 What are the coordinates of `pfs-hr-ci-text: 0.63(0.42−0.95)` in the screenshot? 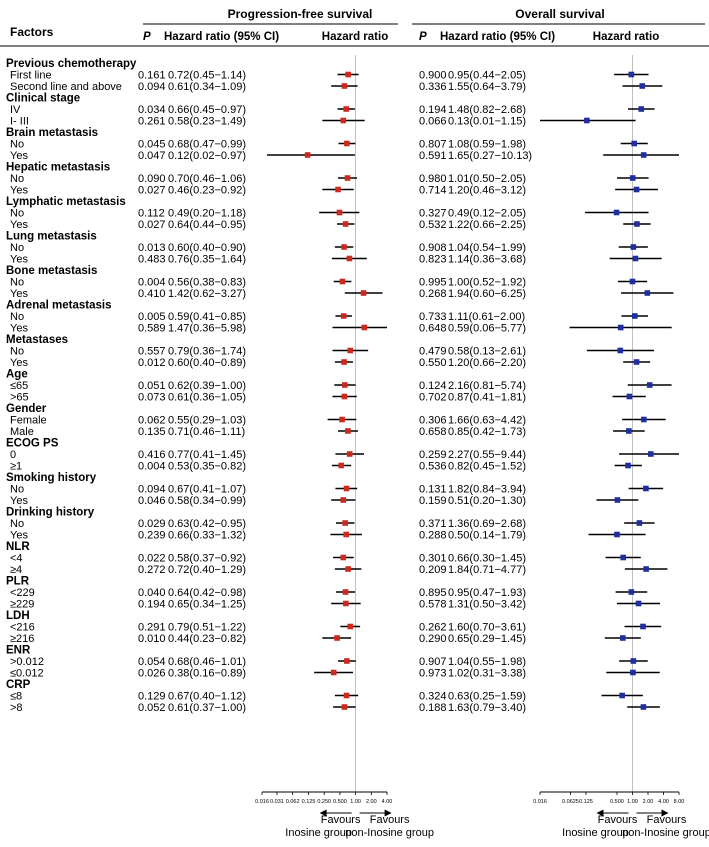 It's located at (207, 524).